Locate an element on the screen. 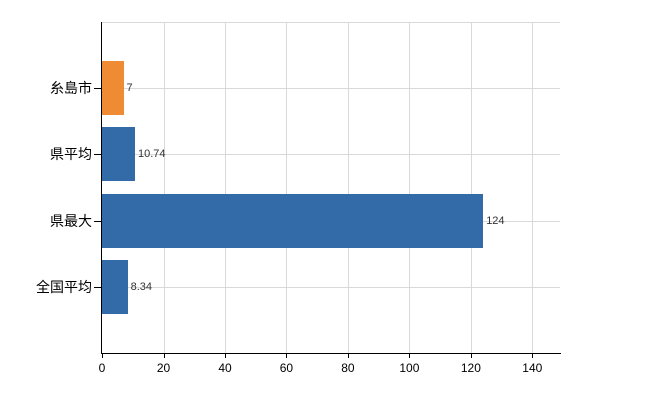  x-axis-line is located at coordinates (331, 353).